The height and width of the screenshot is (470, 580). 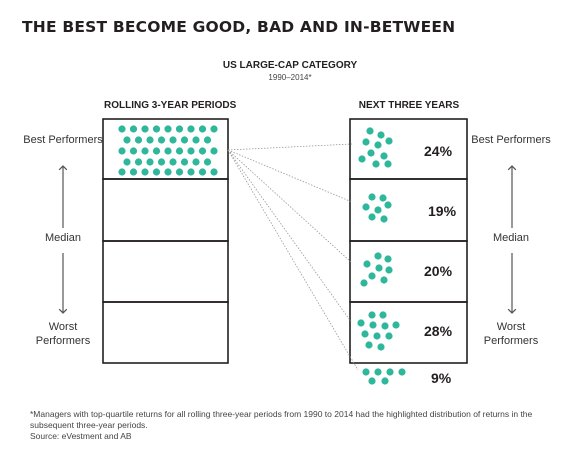 I want to click on left-label-worst: Worst Performers, so click(x=63, y=334).